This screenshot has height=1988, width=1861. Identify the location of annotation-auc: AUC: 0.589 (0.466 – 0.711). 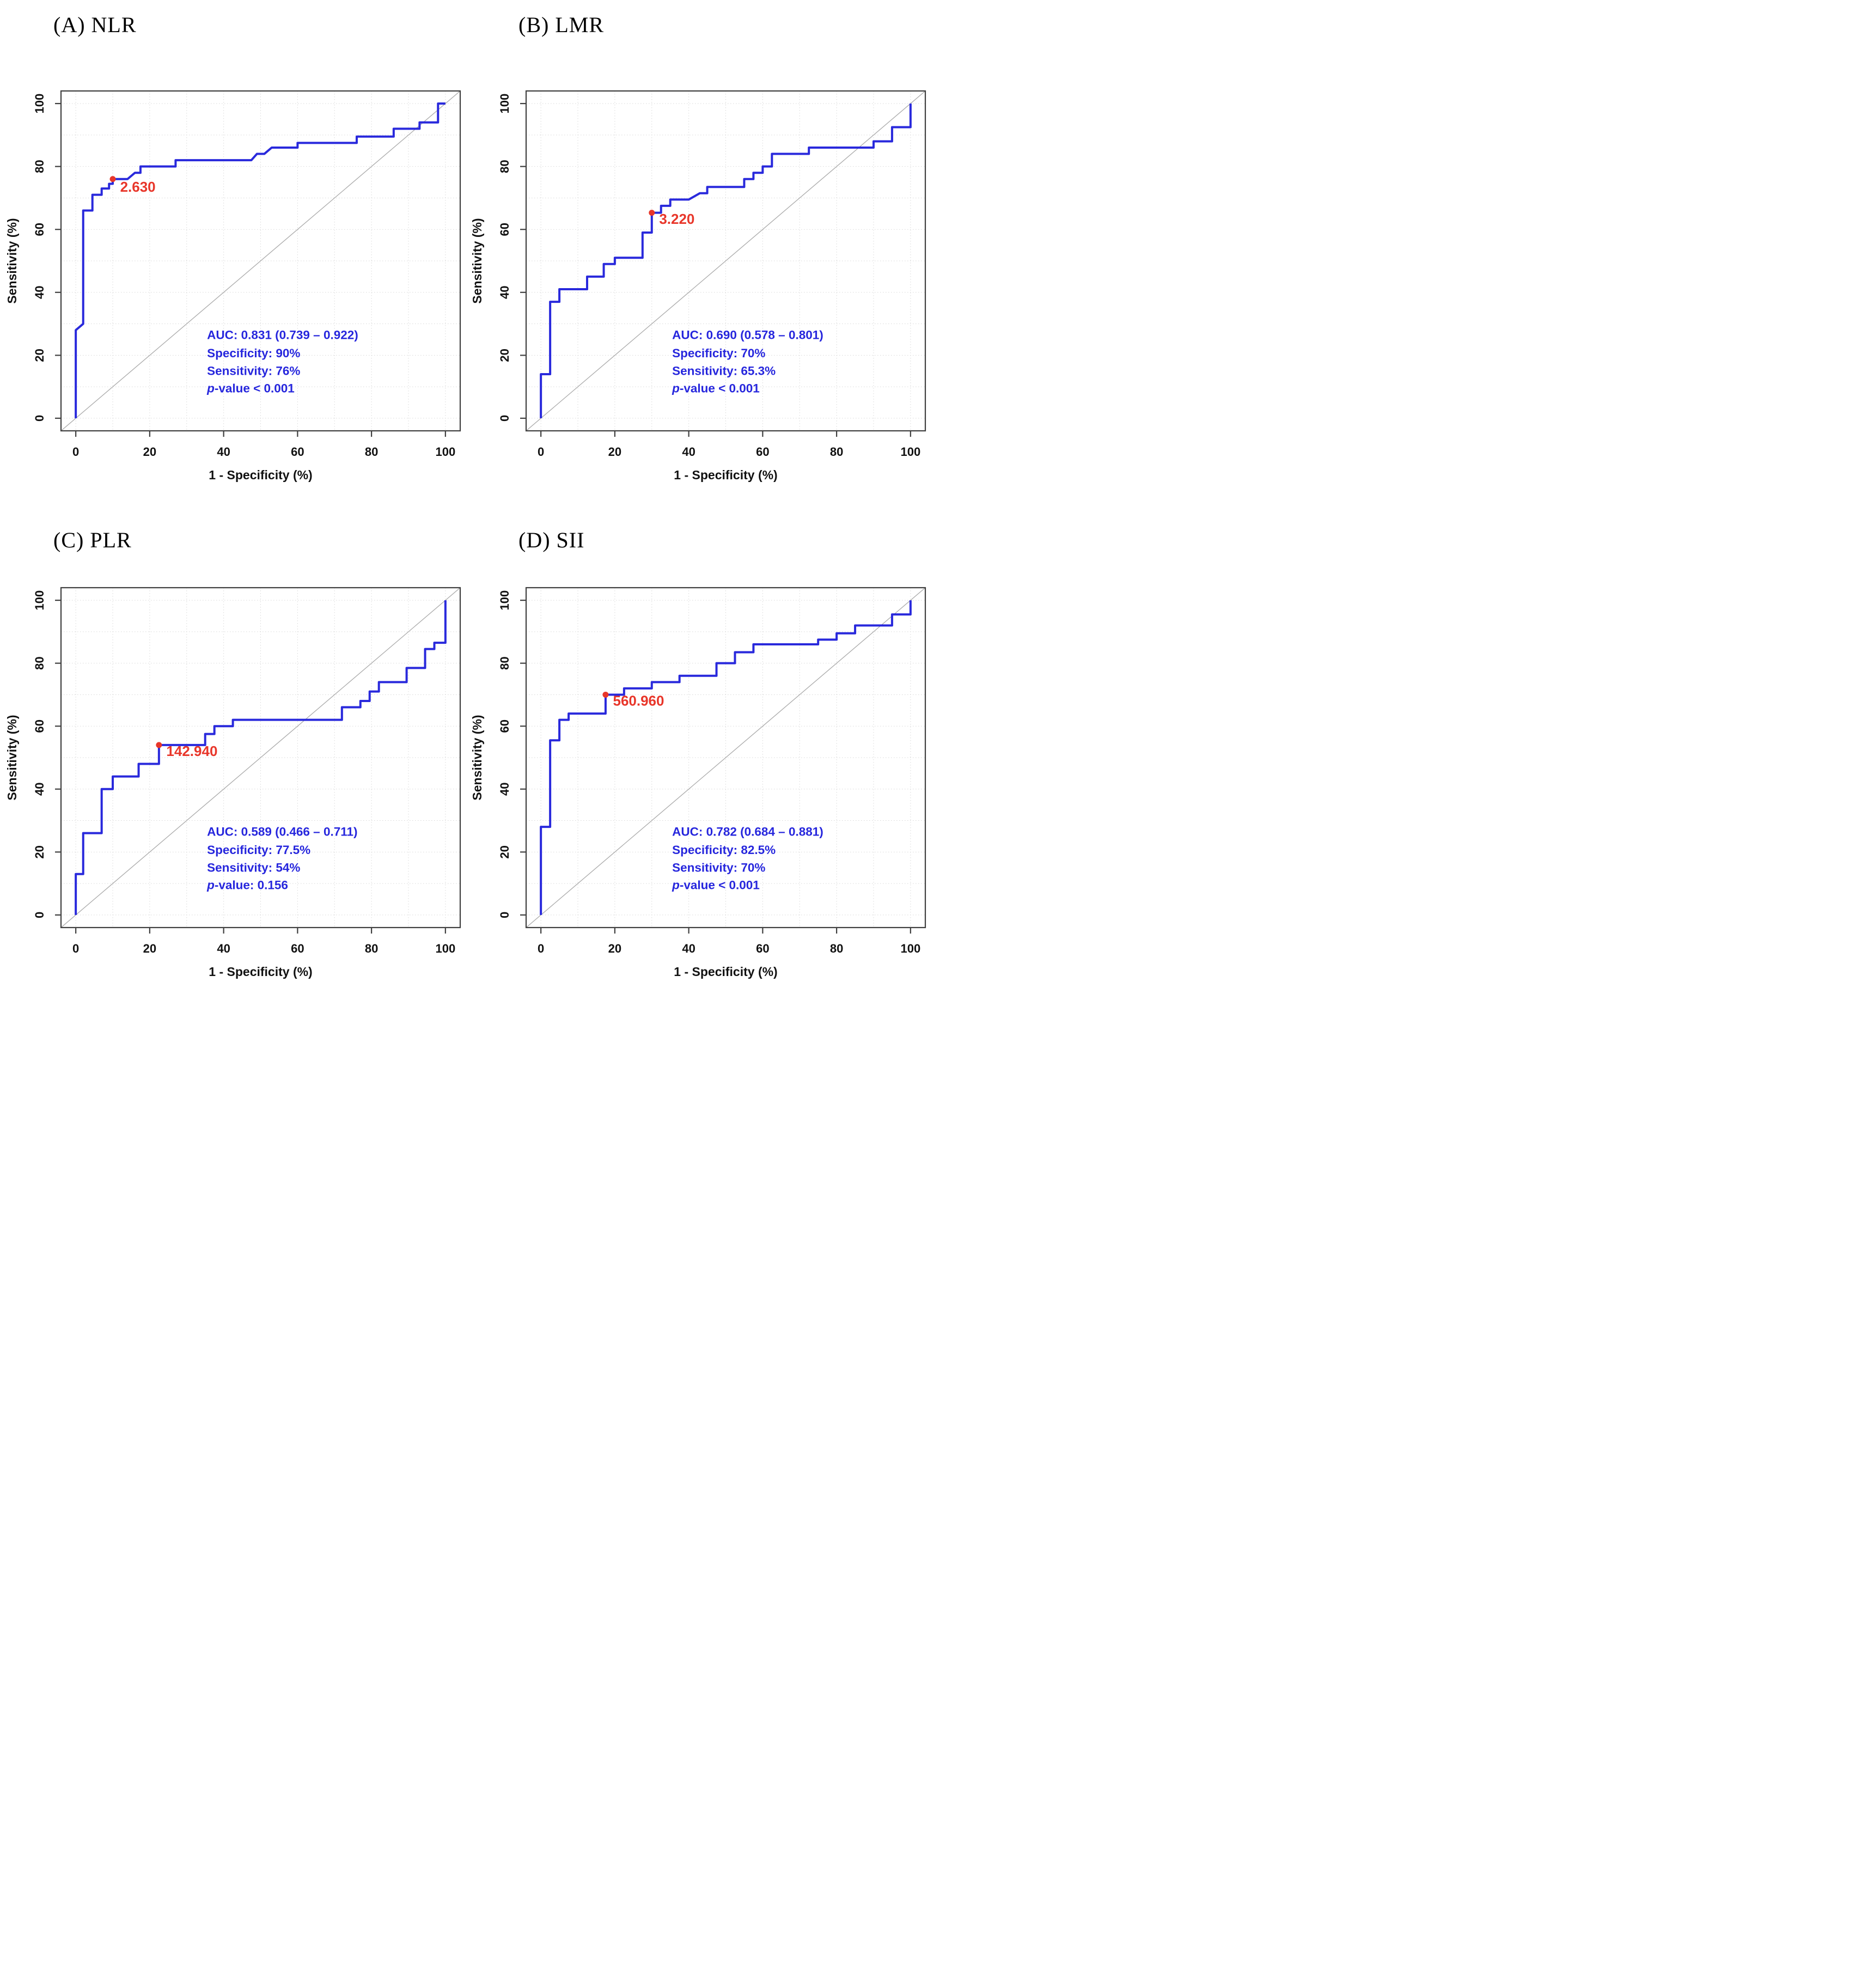
(282, 831).